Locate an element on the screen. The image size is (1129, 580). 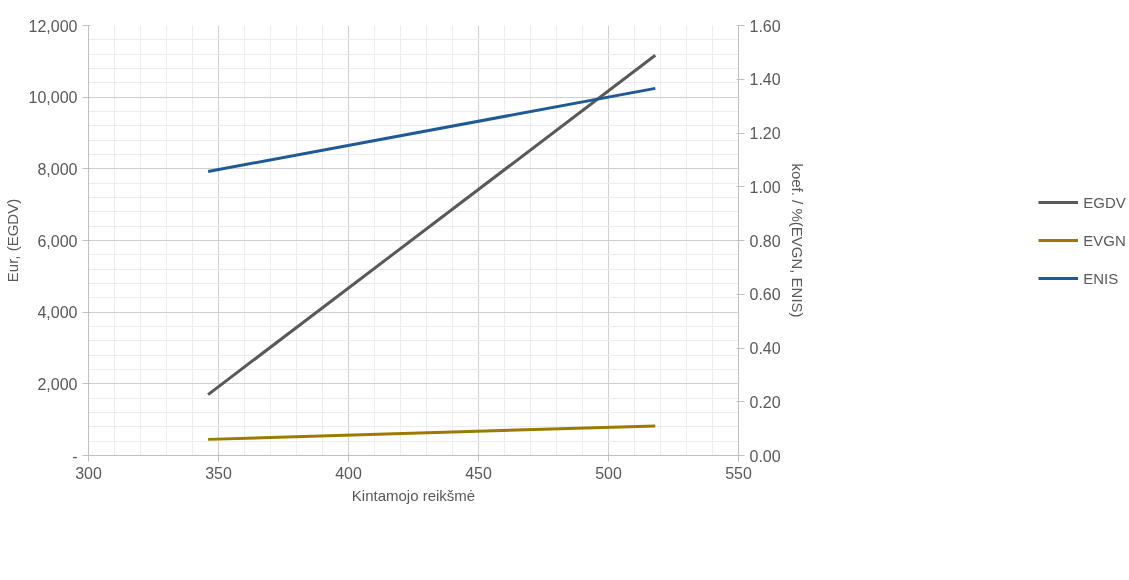
y-axis-title: Eur, (EGDV) is located at coordinates (12, 240).